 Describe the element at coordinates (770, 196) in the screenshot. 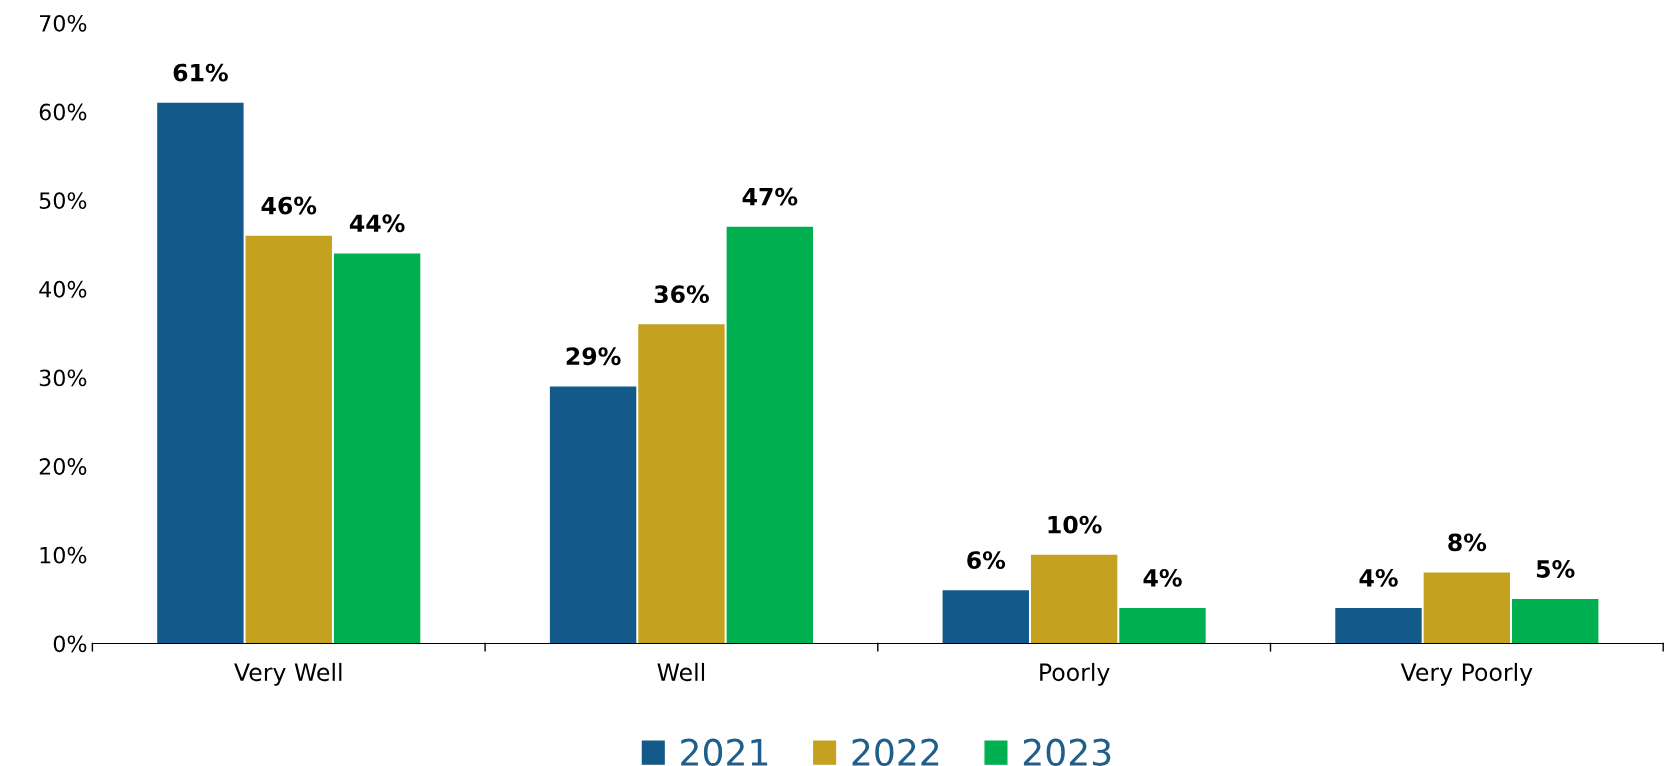

I see `data-label: 47%` at that location.